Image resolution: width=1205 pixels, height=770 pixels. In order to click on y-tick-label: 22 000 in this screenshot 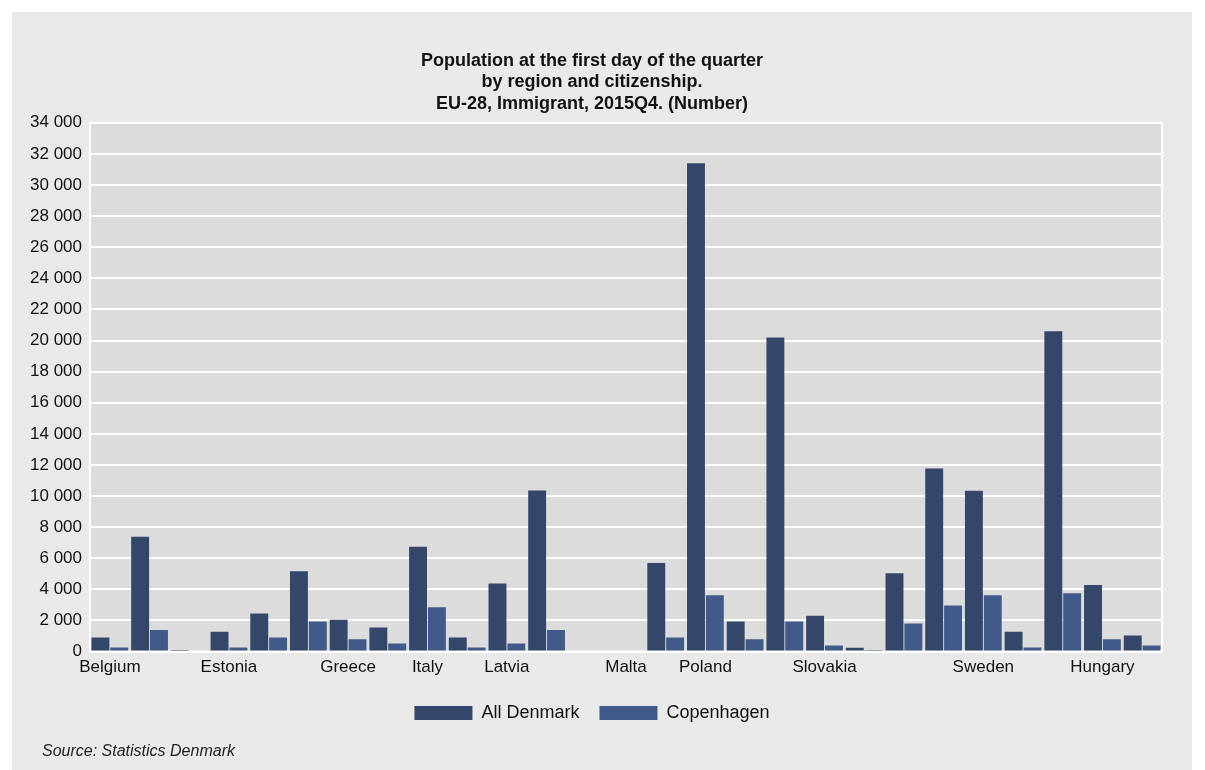, I will do `click(56, 309)`.